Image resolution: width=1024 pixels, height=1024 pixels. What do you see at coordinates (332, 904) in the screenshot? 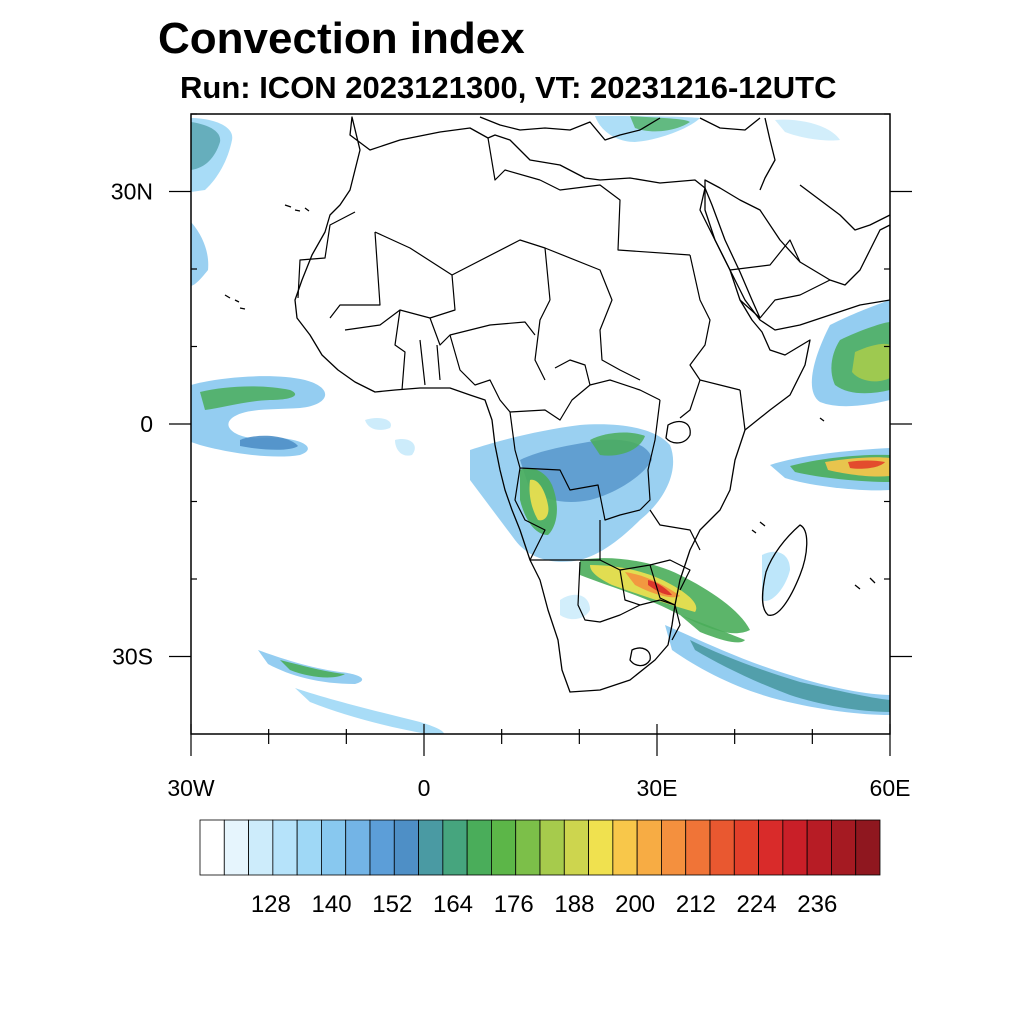
I see `colorbar-tick-label: 140` at bounding box center [332, 904].